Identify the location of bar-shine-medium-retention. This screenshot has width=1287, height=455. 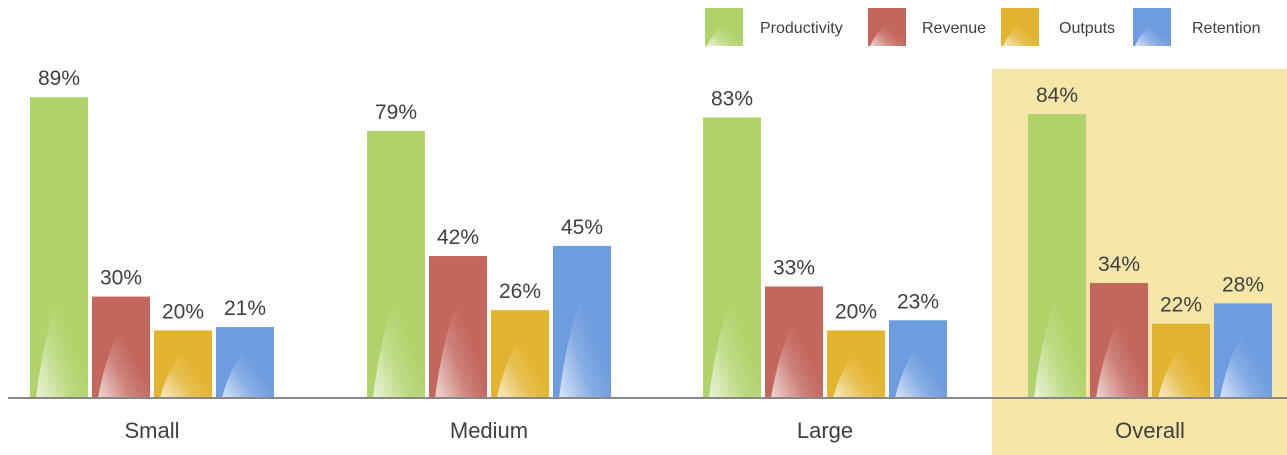
(585, 323).